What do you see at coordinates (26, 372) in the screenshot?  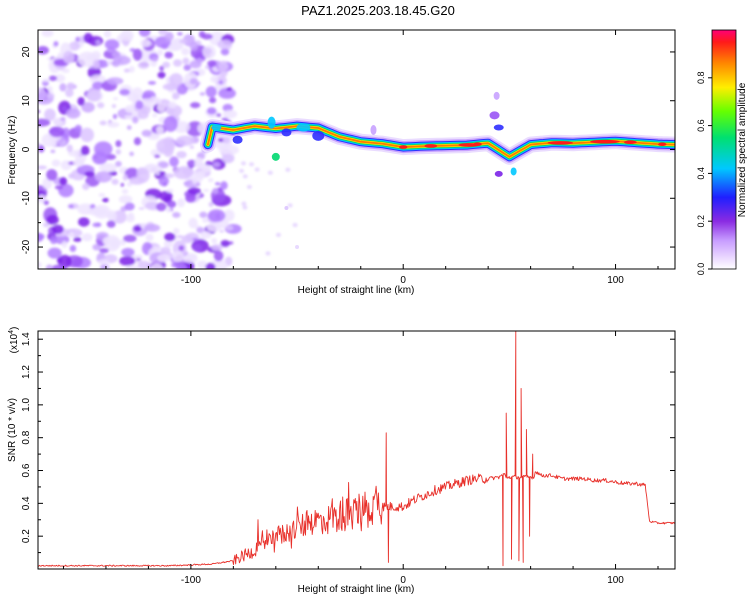 I see `snr-ytick-label: 1.2` at bounding box center [26, 372].